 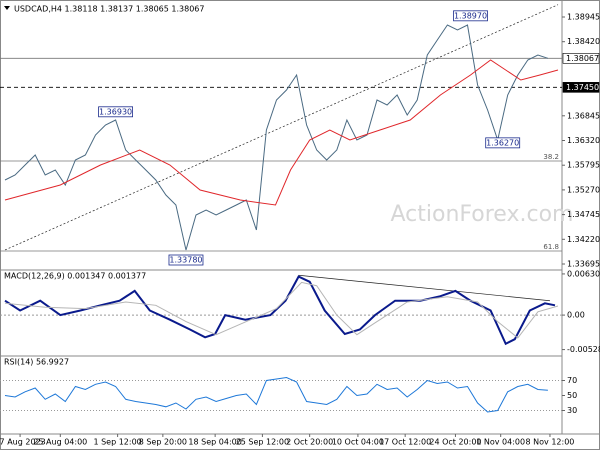 I want to click on annotation-label: 1.36270, so click(x=502, y=142).